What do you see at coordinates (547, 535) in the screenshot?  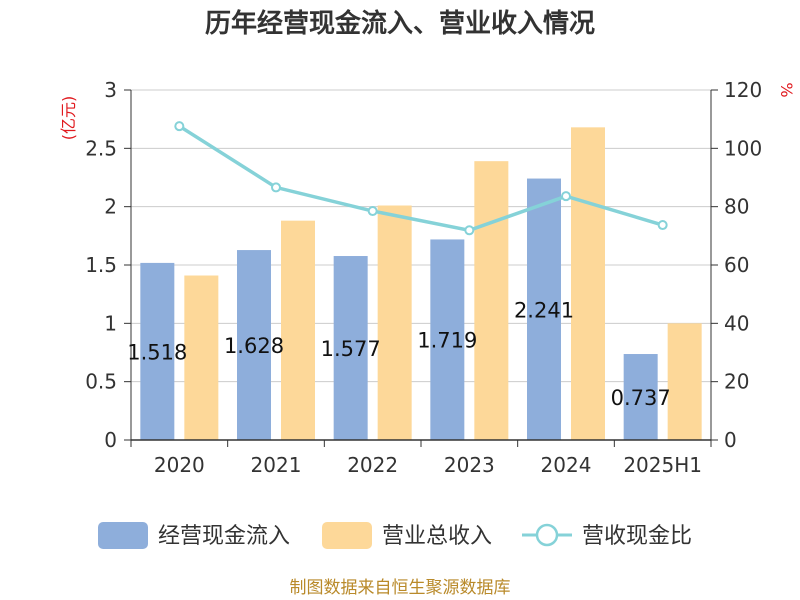 I see `legend-marker-ratio` at bounding box center [547, 535].